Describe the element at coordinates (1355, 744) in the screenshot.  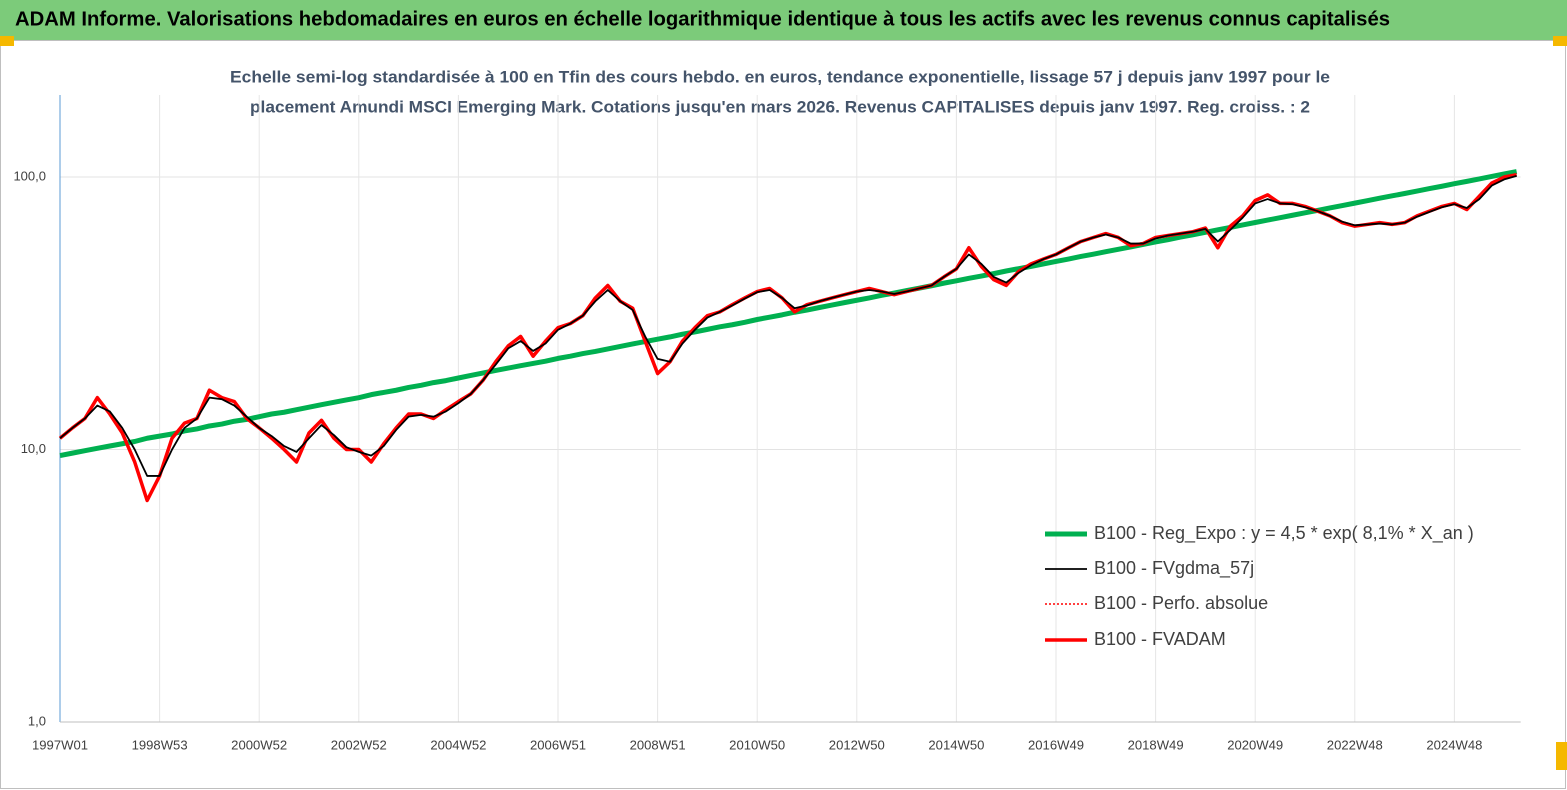
I see `x-tick-label: 2022W48` at that location.